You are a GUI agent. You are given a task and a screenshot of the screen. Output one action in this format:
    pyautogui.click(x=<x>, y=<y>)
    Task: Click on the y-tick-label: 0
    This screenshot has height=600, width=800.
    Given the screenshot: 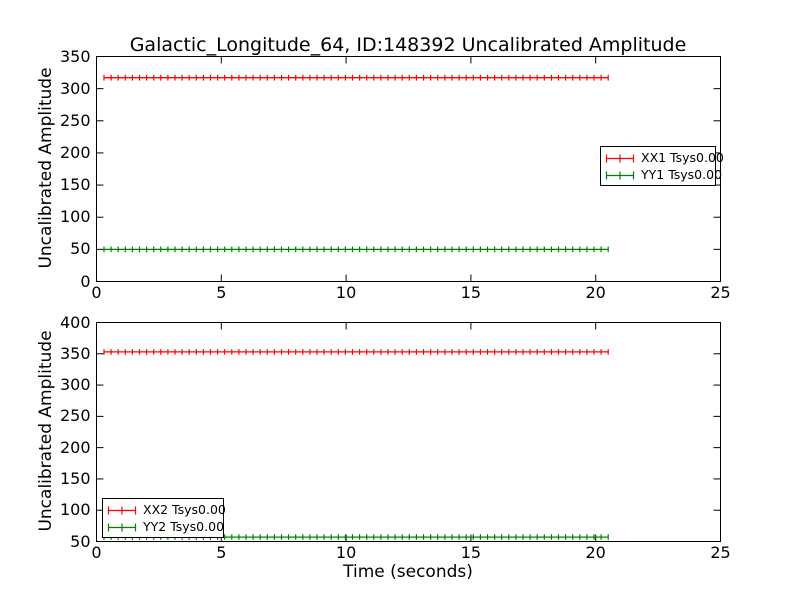 What is the action you would take?
    pyautogui.click(x=85, y=281)
    